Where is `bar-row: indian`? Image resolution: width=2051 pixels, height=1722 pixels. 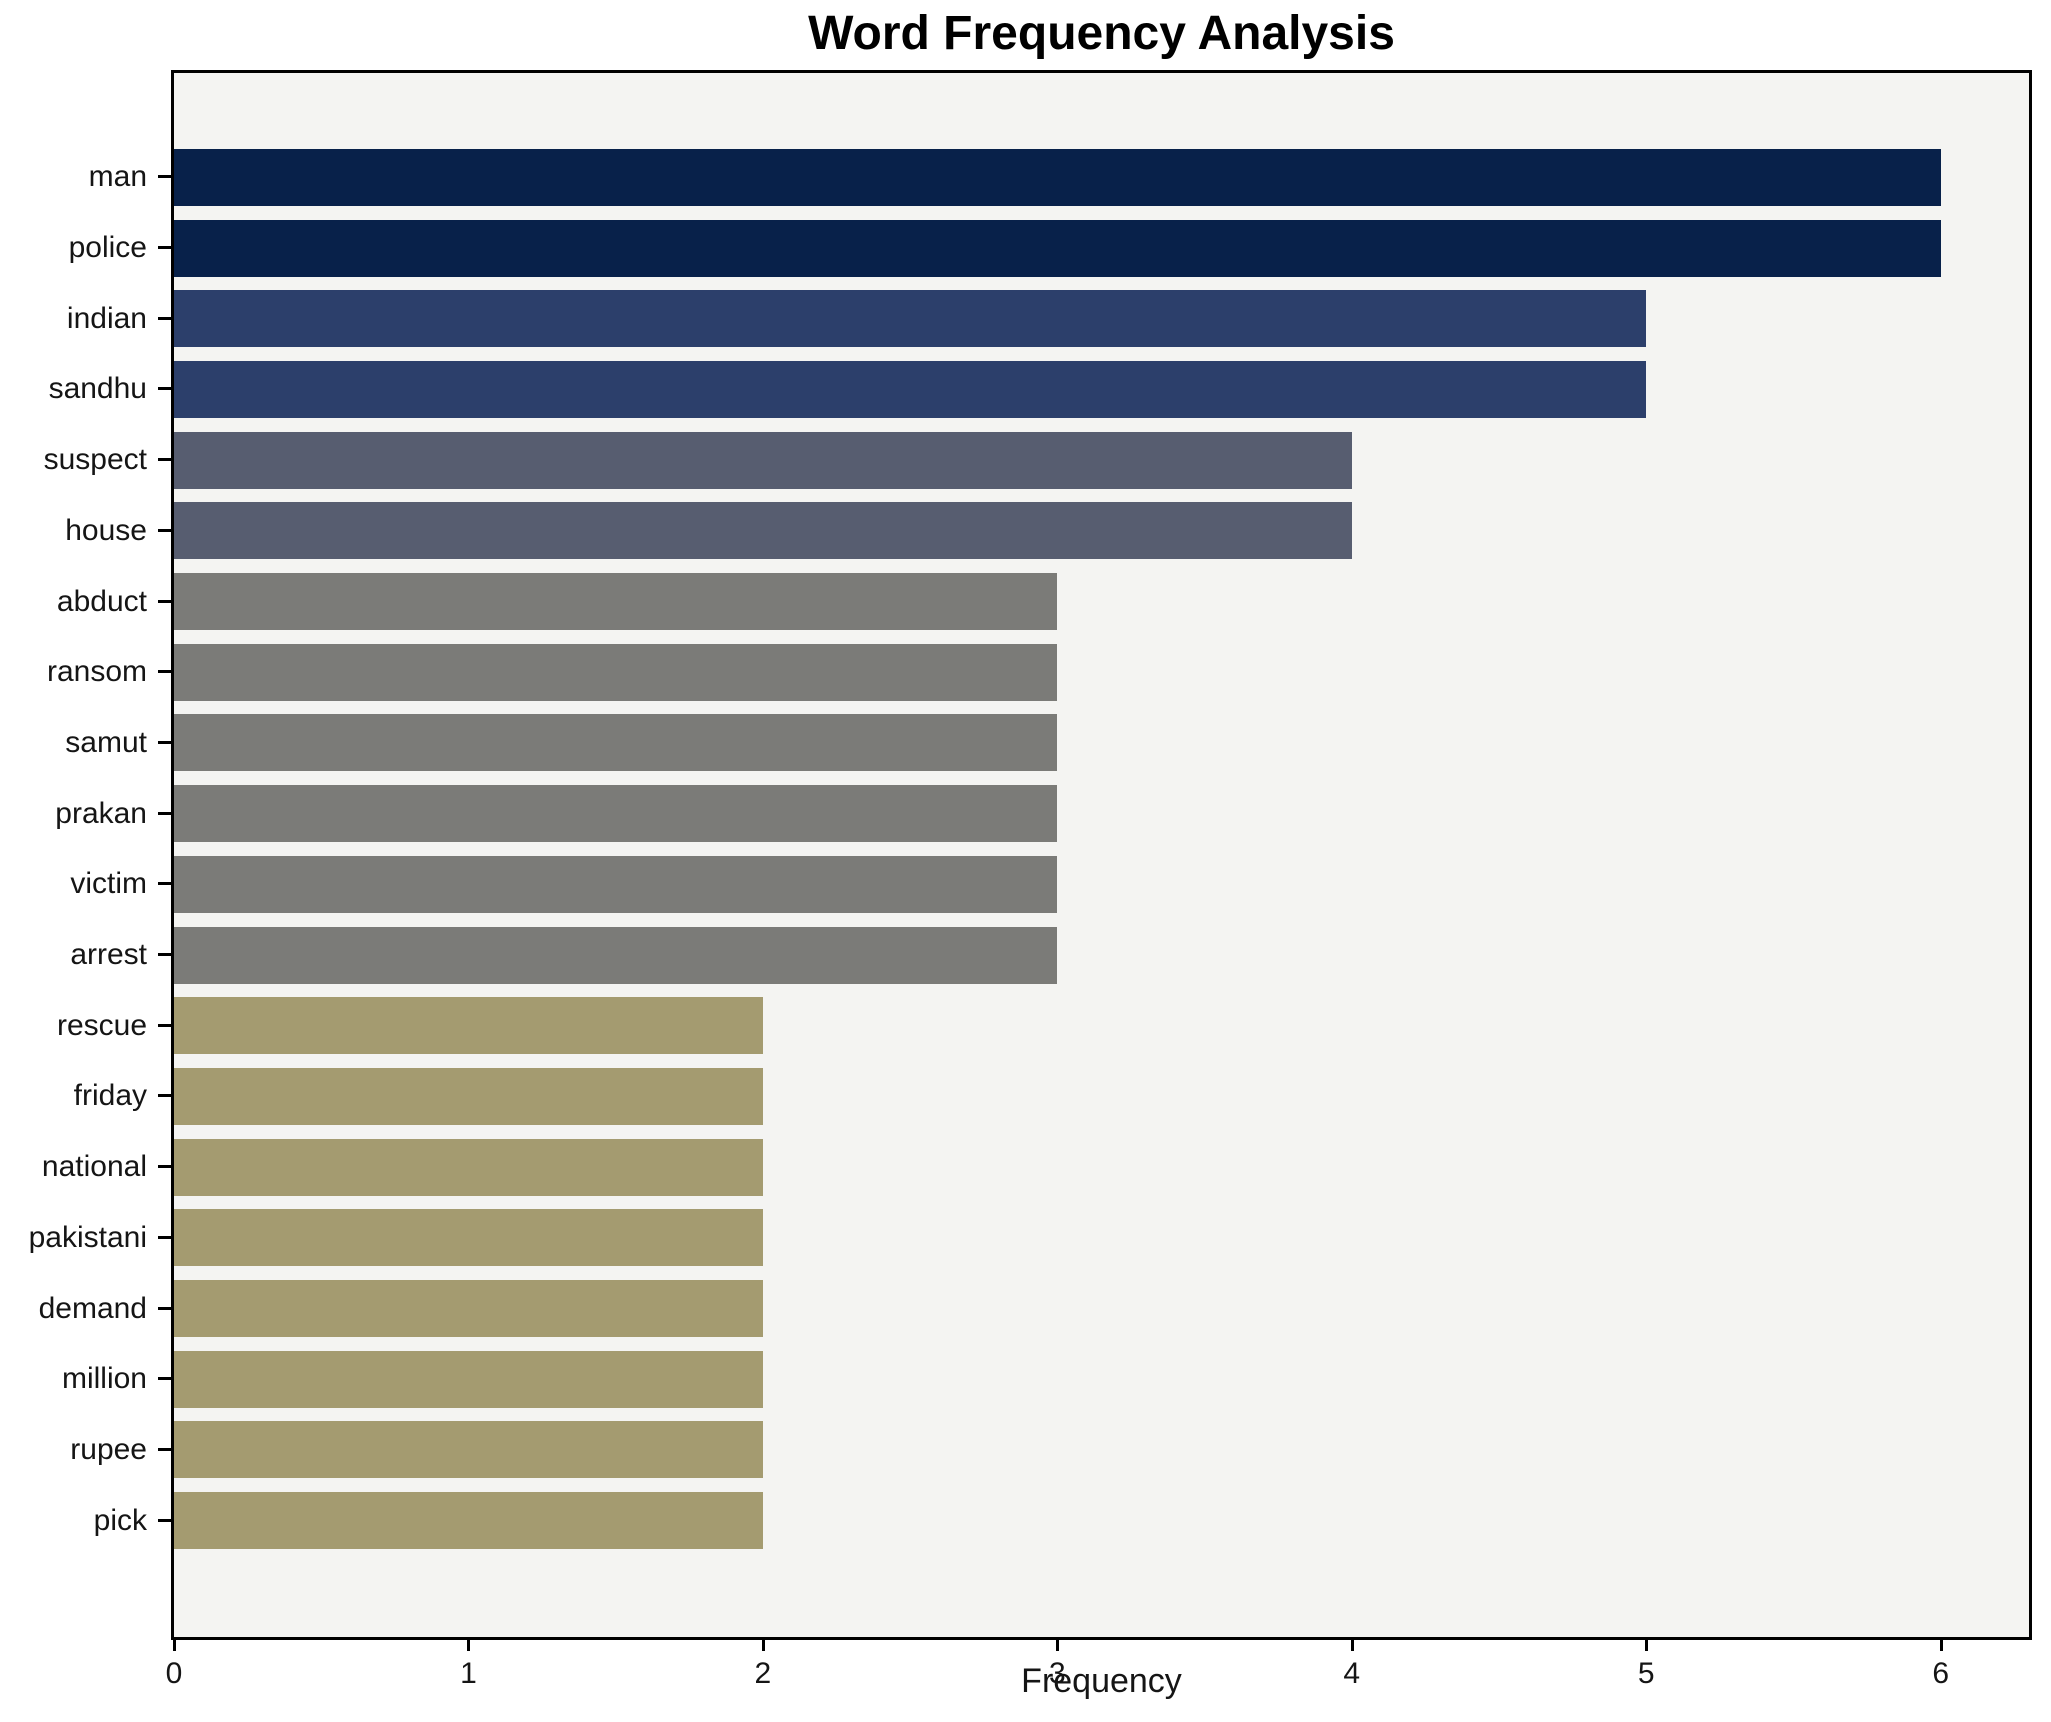 bar-row: indian is located at coordinates (1048, 319).